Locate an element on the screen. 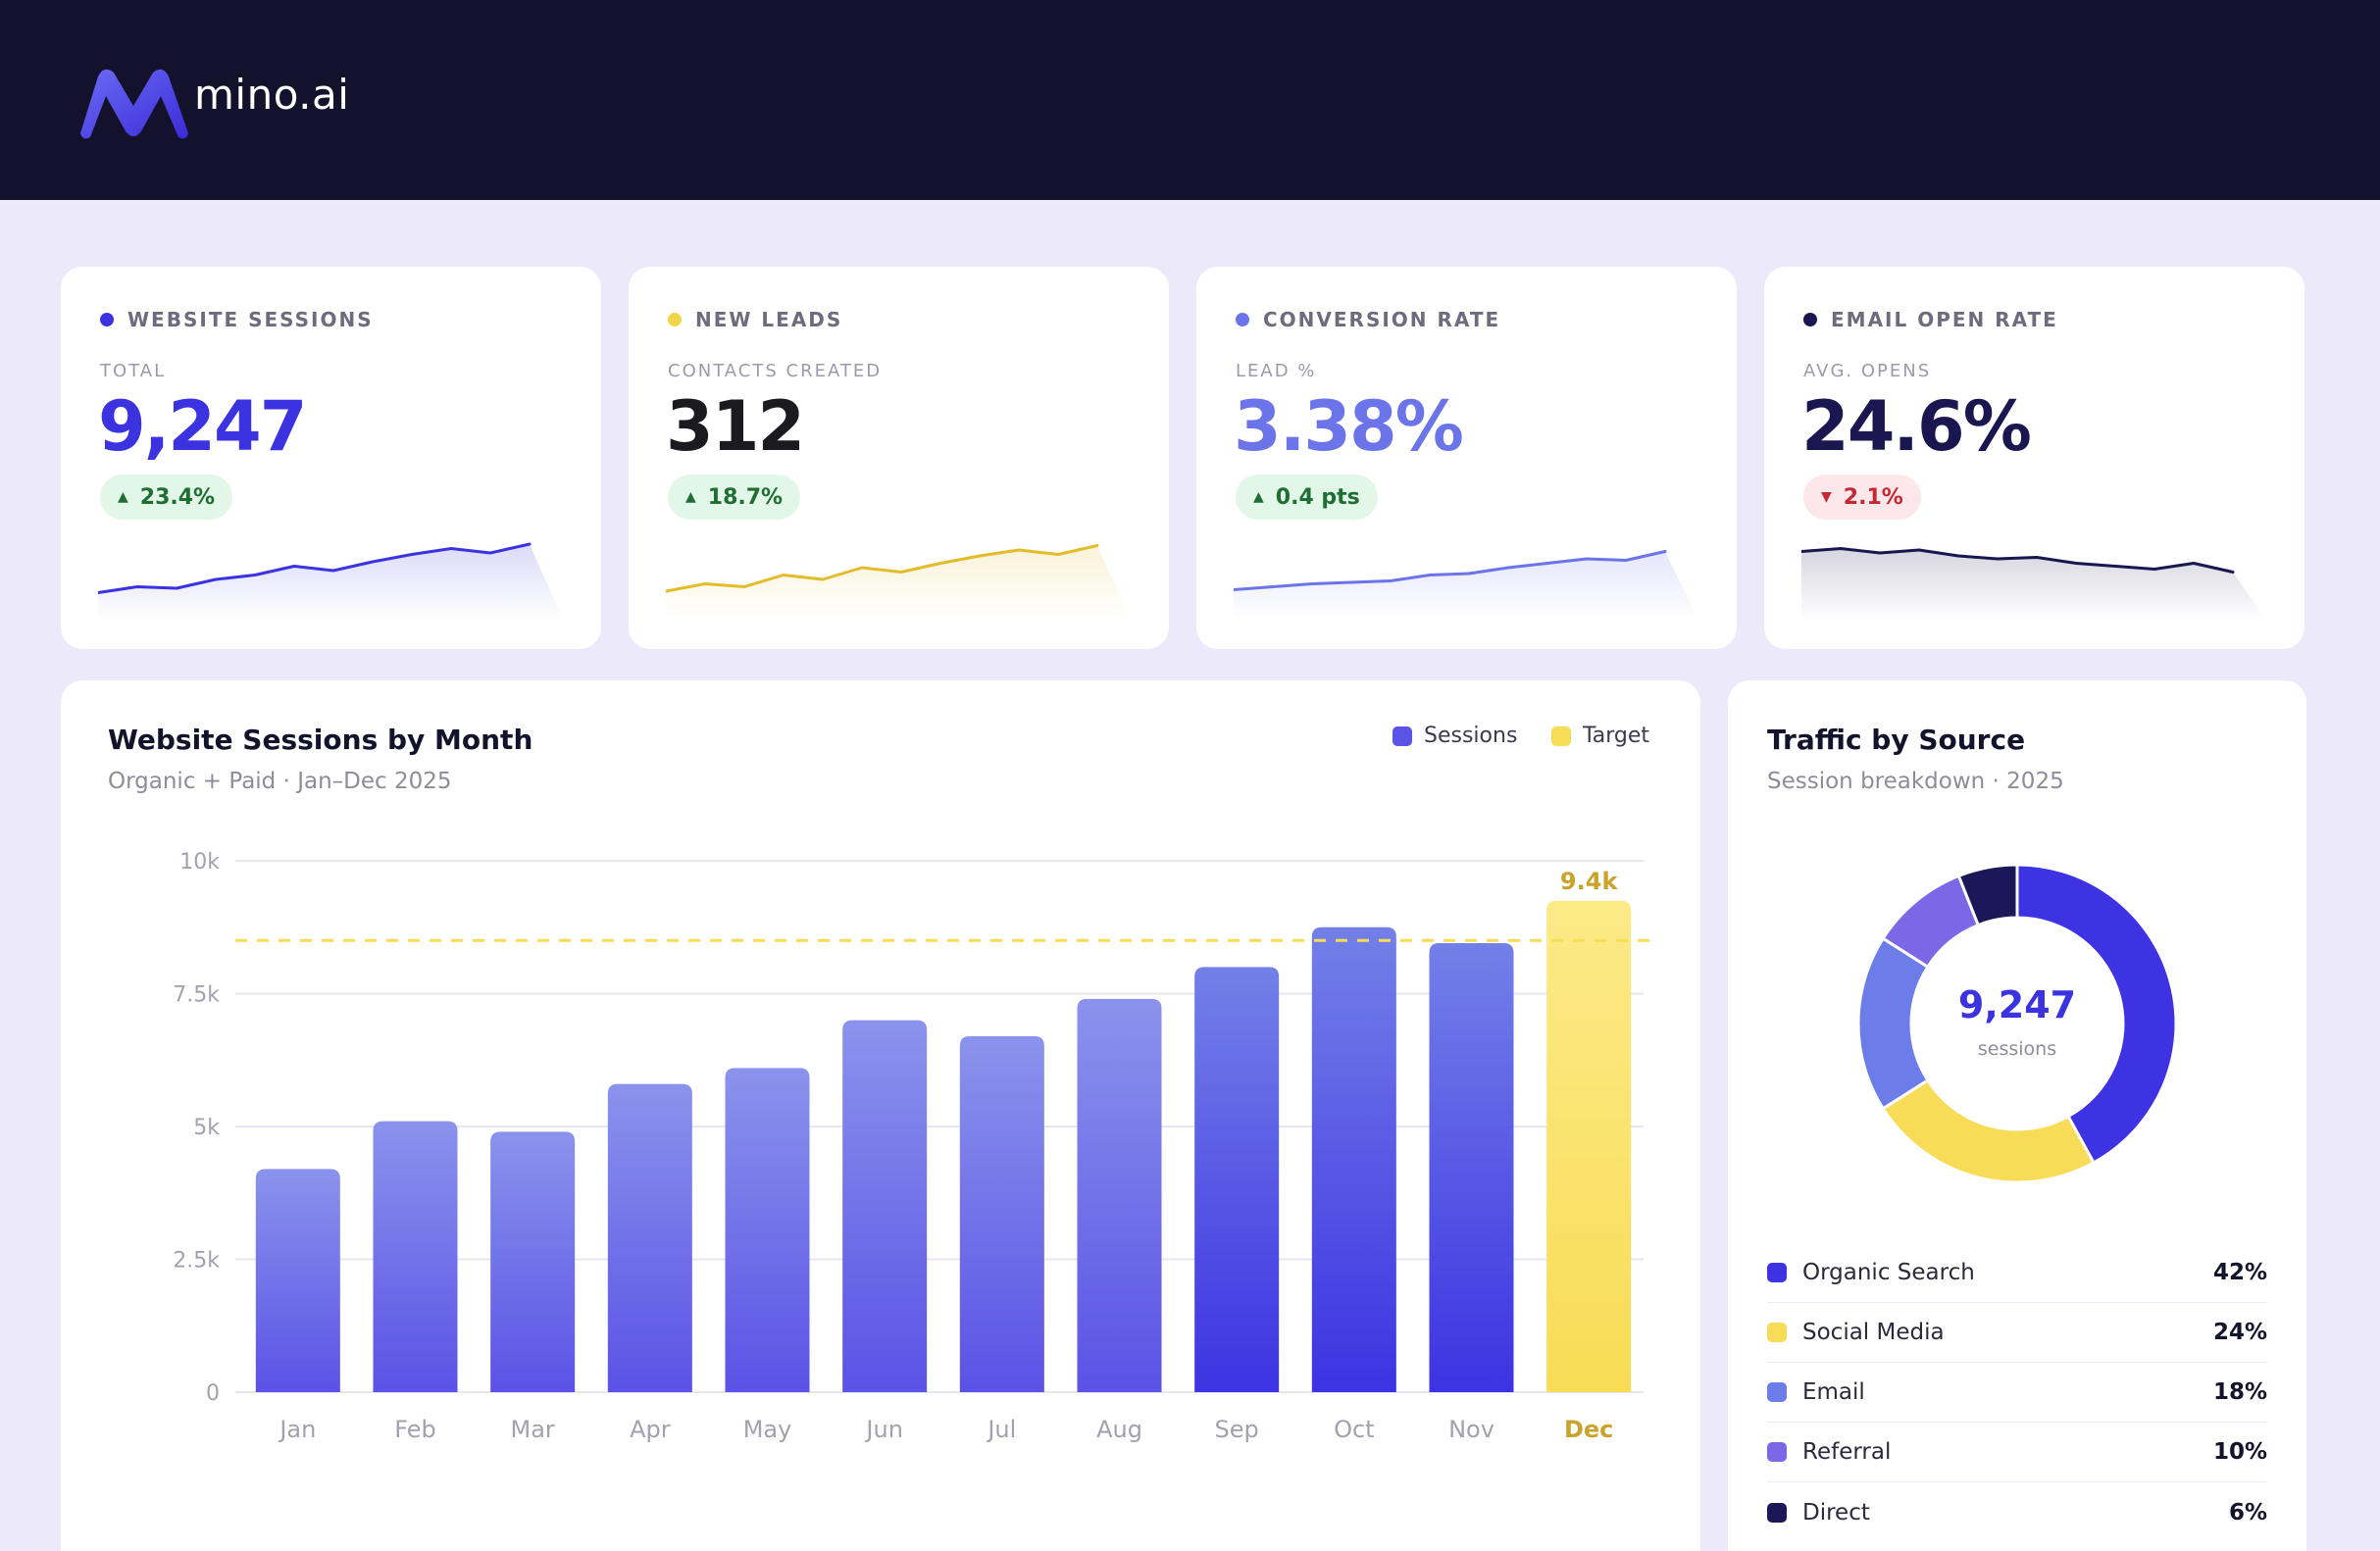 The height and width of the screenshot is (1551, 2380). donut-slice-social-media is located at coordinates (1989, 1130).